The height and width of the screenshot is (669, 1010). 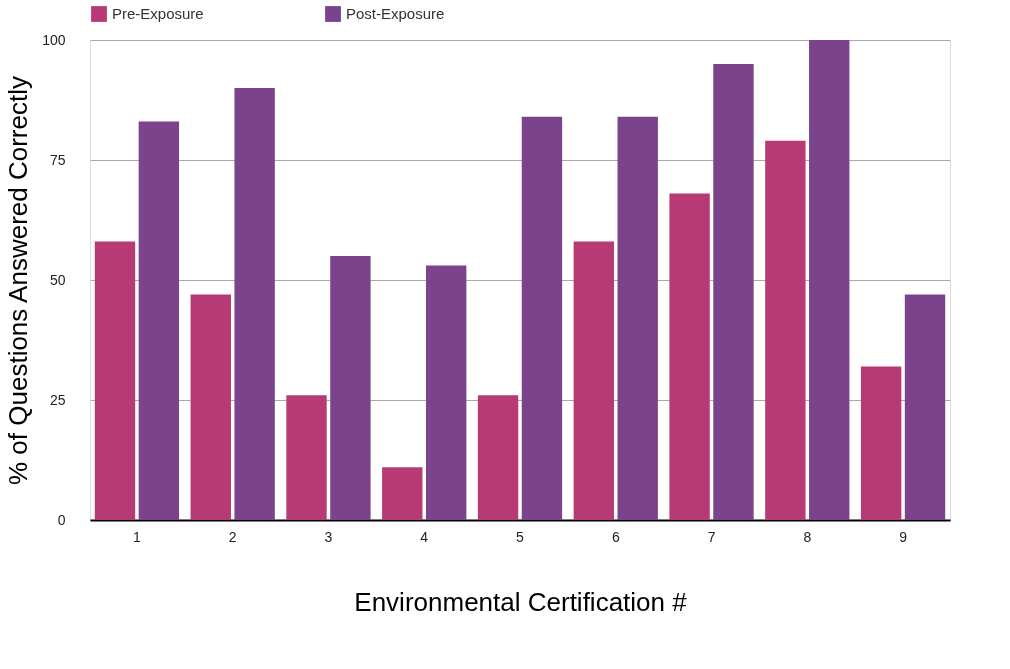 What do you see at coordinates (521, 601) in the screenshot?
I see `x-axis-title: Environmental Certification #` at bounding box center [521, 601].